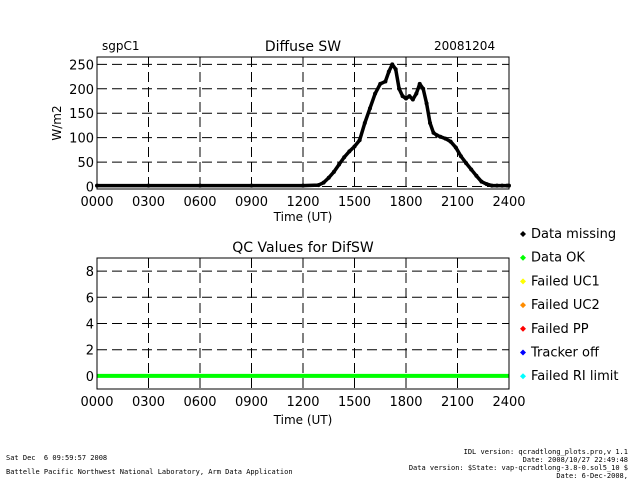  What do you see at coordinates (574, 376) in the screenshot?
I see `legend-label: Failed RI limit` at bounding box center [574, 376].